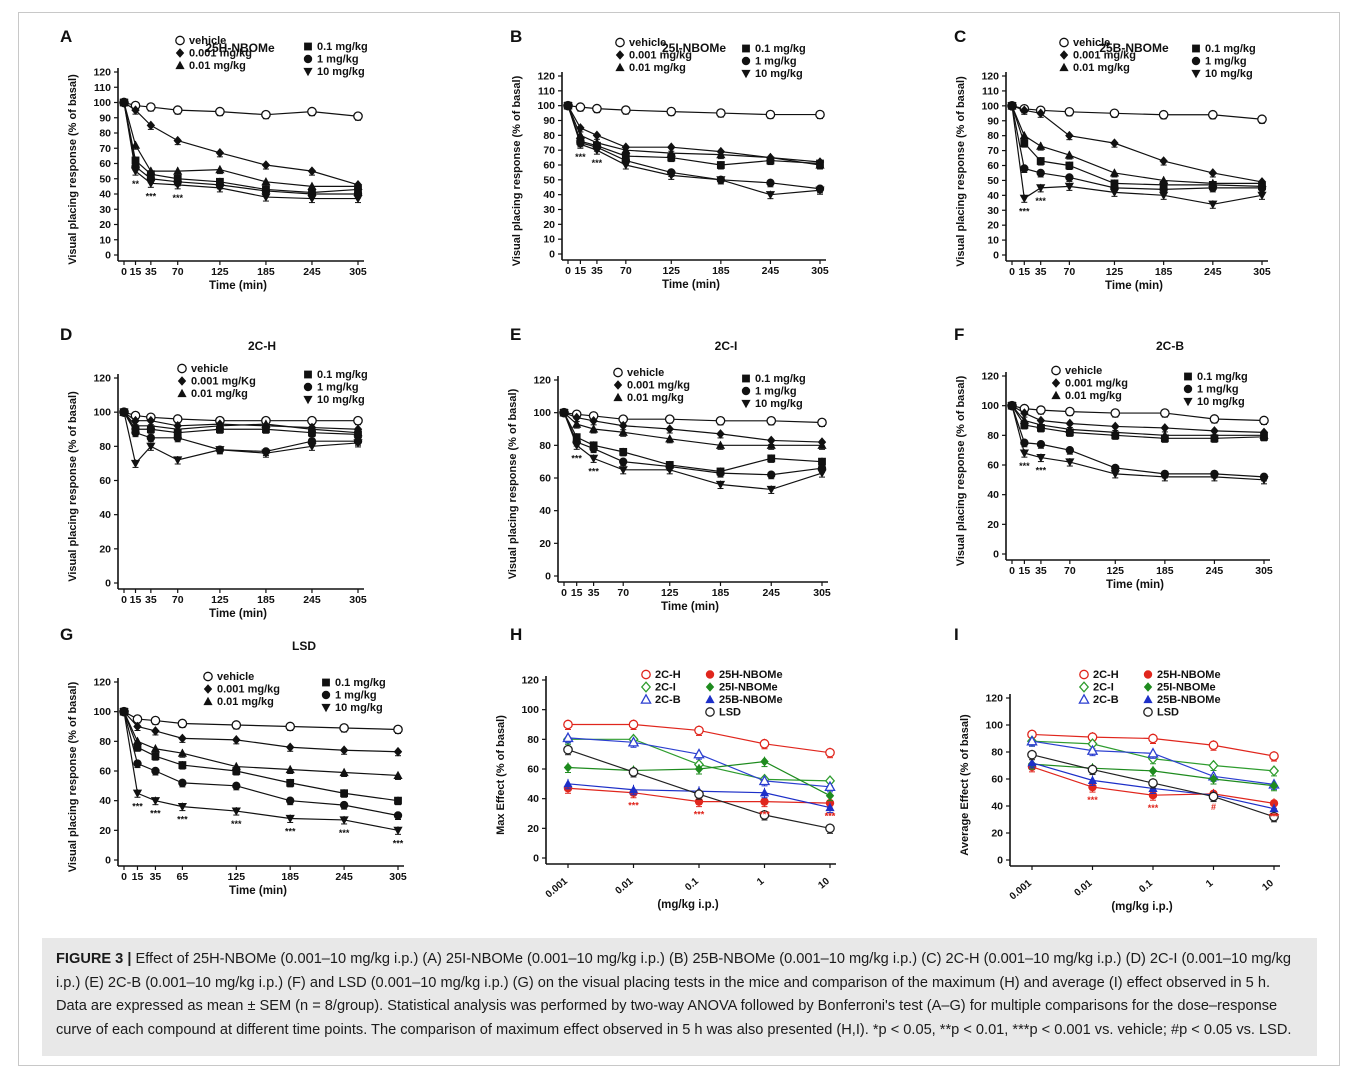 This screenshot has height=1078, width=1357. What do you see at coordinates (993, 136) in the screenshot?
I see `y-tick-label: 80` at bounding box center [993, 136].